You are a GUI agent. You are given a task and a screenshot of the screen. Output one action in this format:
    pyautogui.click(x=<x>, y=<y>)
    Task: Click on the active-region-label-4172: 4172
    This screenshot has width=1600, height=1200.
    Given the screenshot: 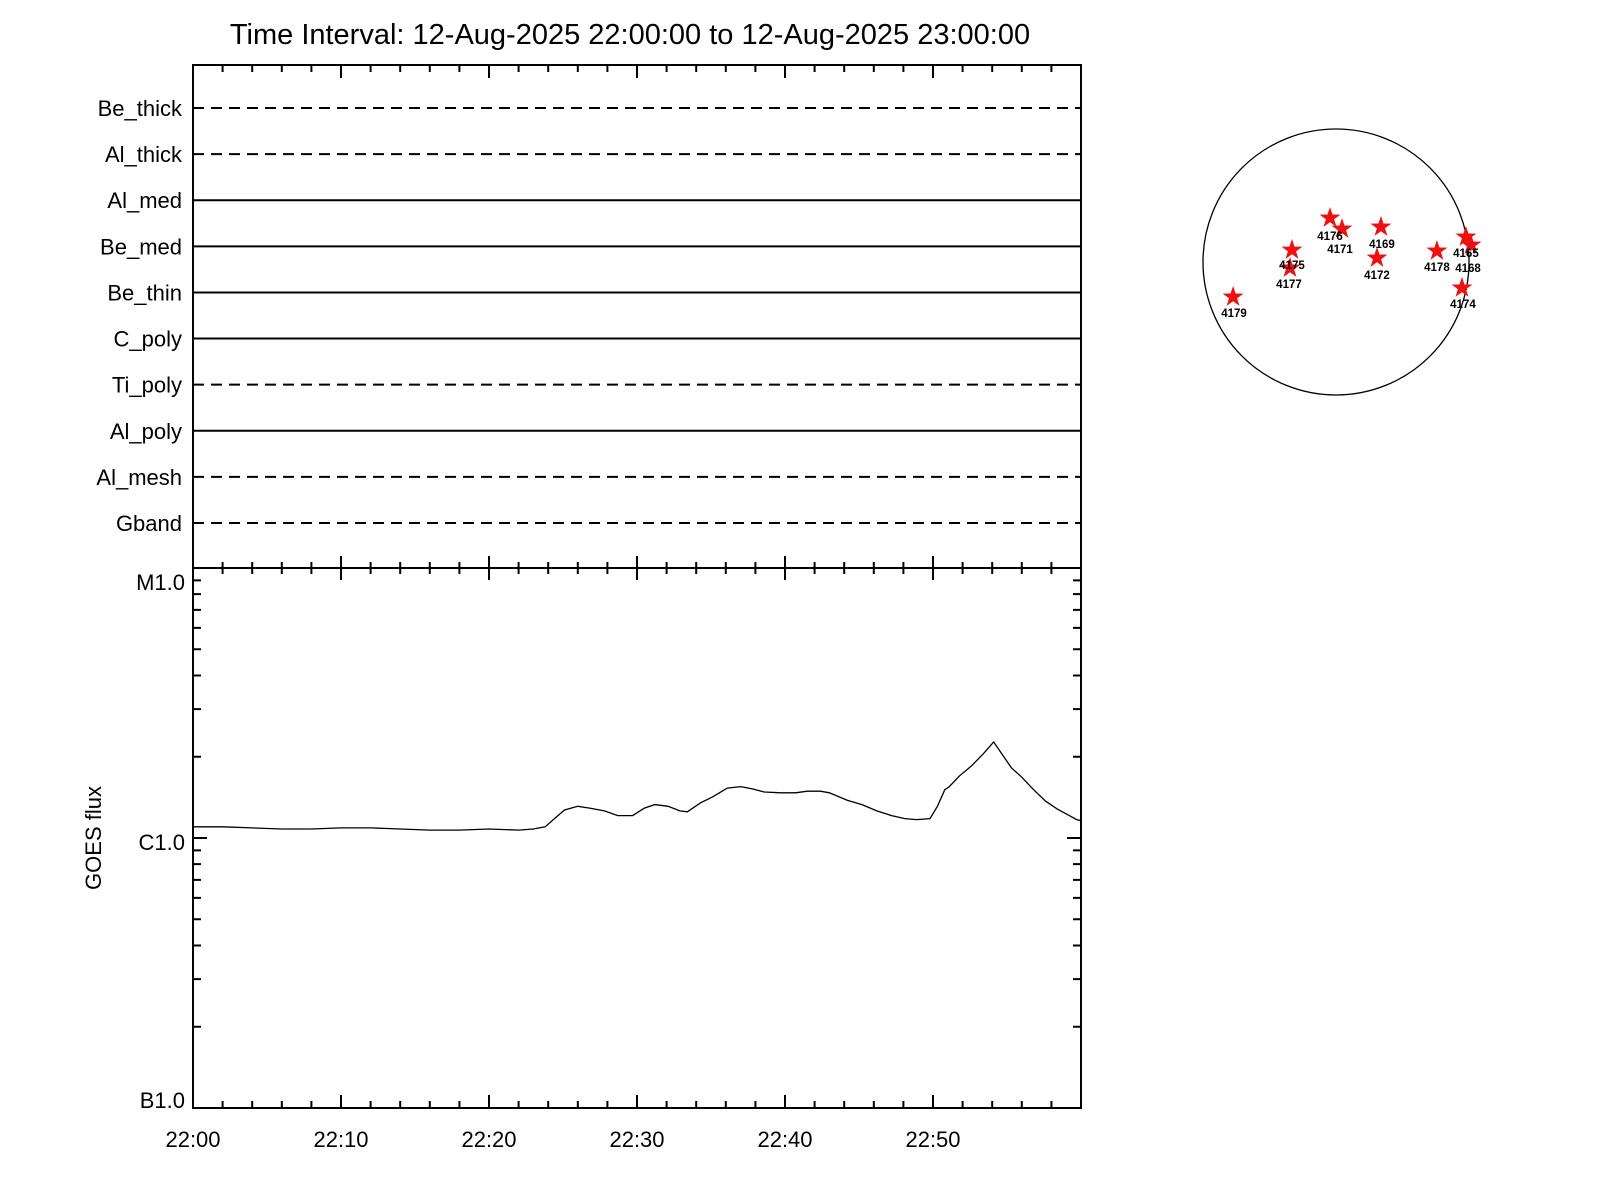 What is the action you would take?
    pyautogui.click(x=1377, y=276)
    